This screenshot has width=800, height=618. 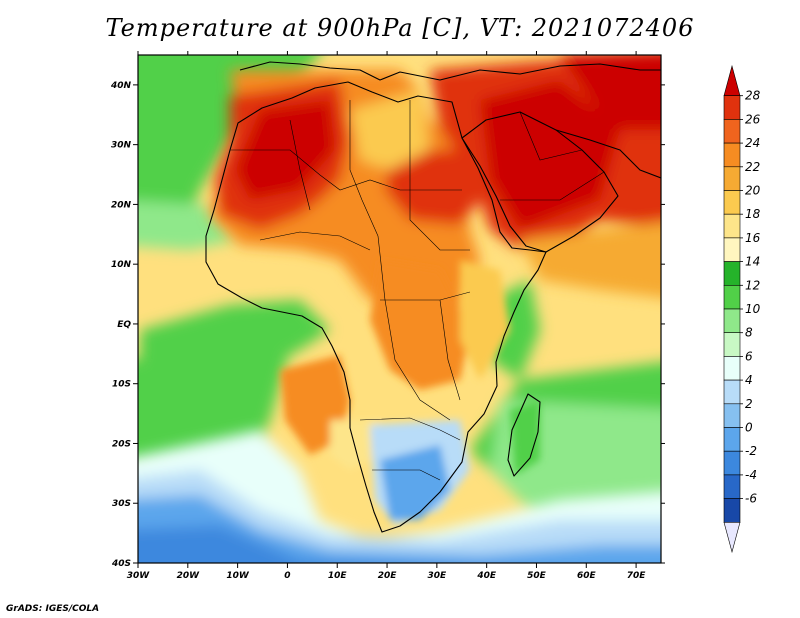 What do you see at coordinates (752, 285) in the screenshot?
I see `colorbar-label: 12` at bounding box center [752, 285].